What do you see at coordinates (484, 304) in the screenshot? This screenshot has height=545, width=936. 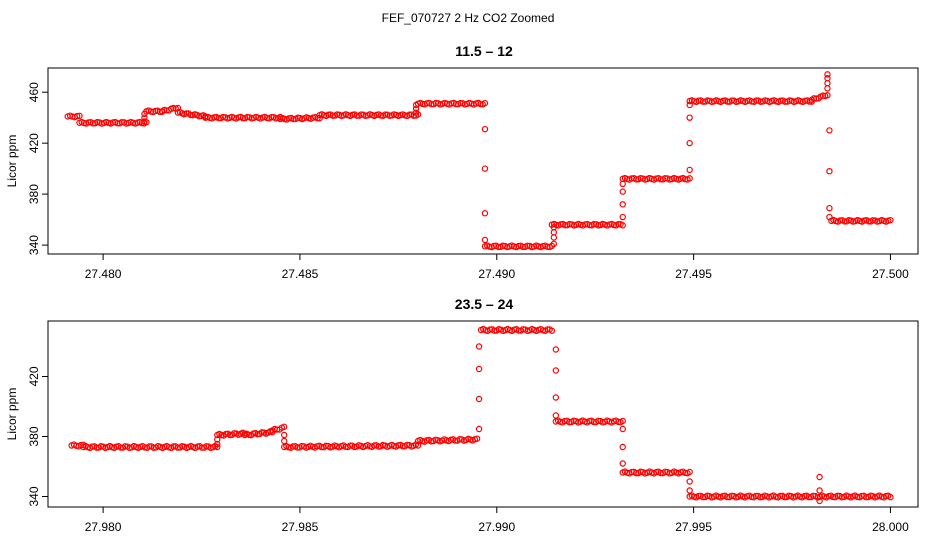 I see `panel-title: 23.5 – 24` at bounding box center [484, 304].